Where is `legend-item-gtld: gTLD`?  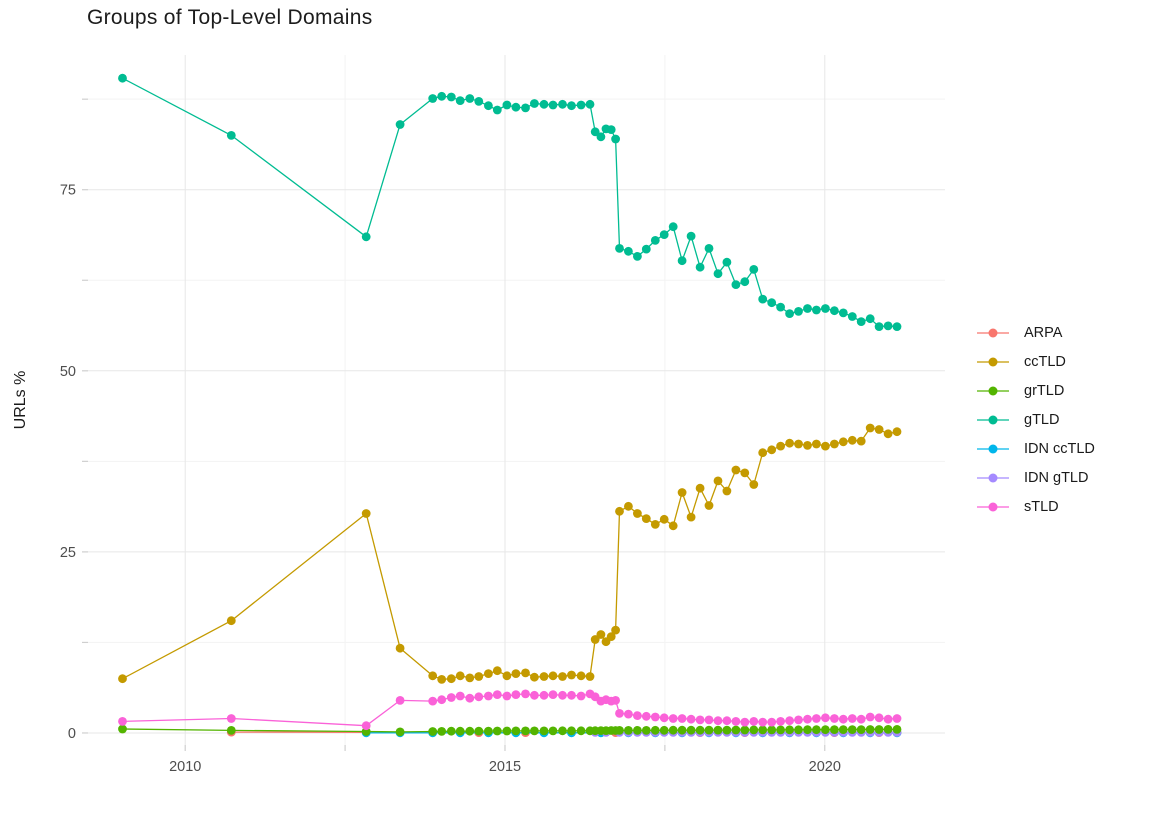
legend-item-gtld: gTLD is located at coordinates (1035, 419).